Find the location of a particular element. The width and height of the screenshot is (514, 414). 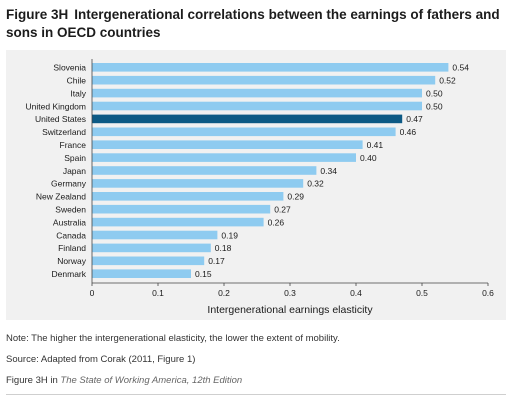

value-label: 0.54 is located at coordinates (460, 68).